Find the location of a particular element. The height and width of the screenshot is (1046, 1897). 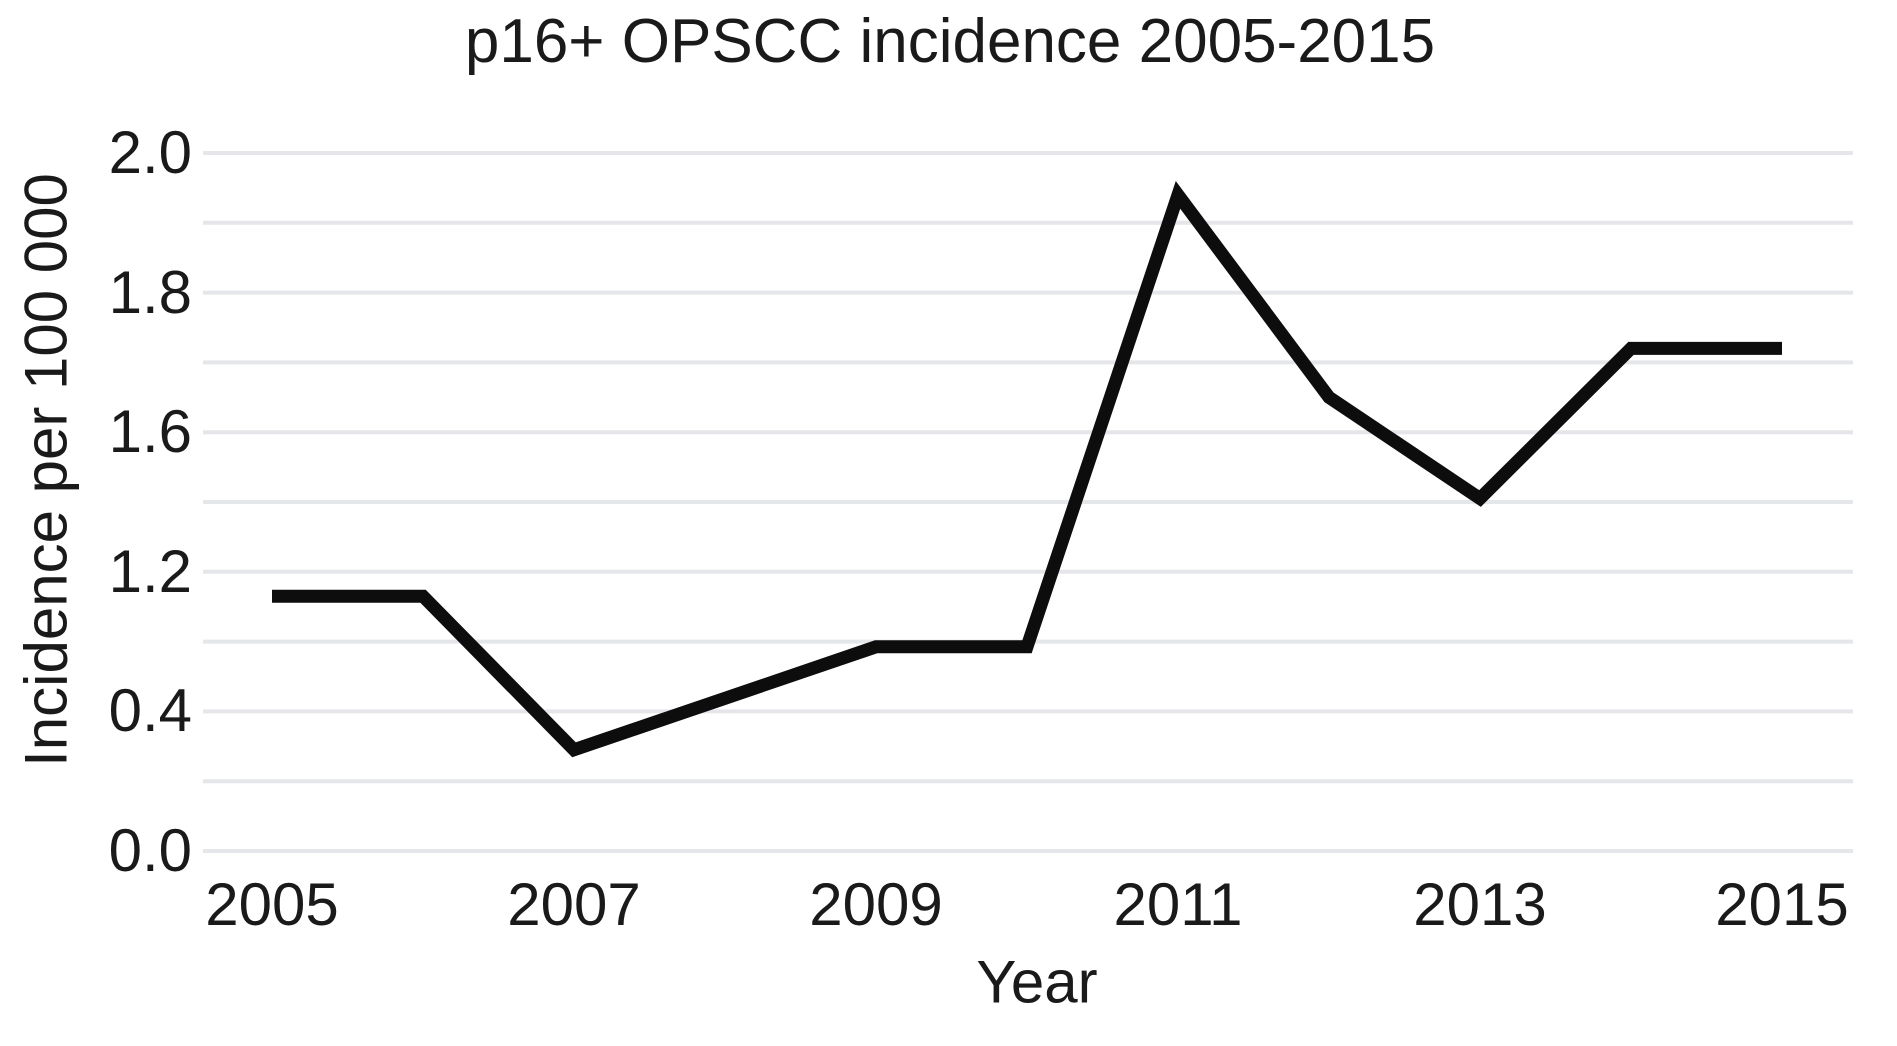

y-tick-label: 2.0 is located at coordinates (150, 152).